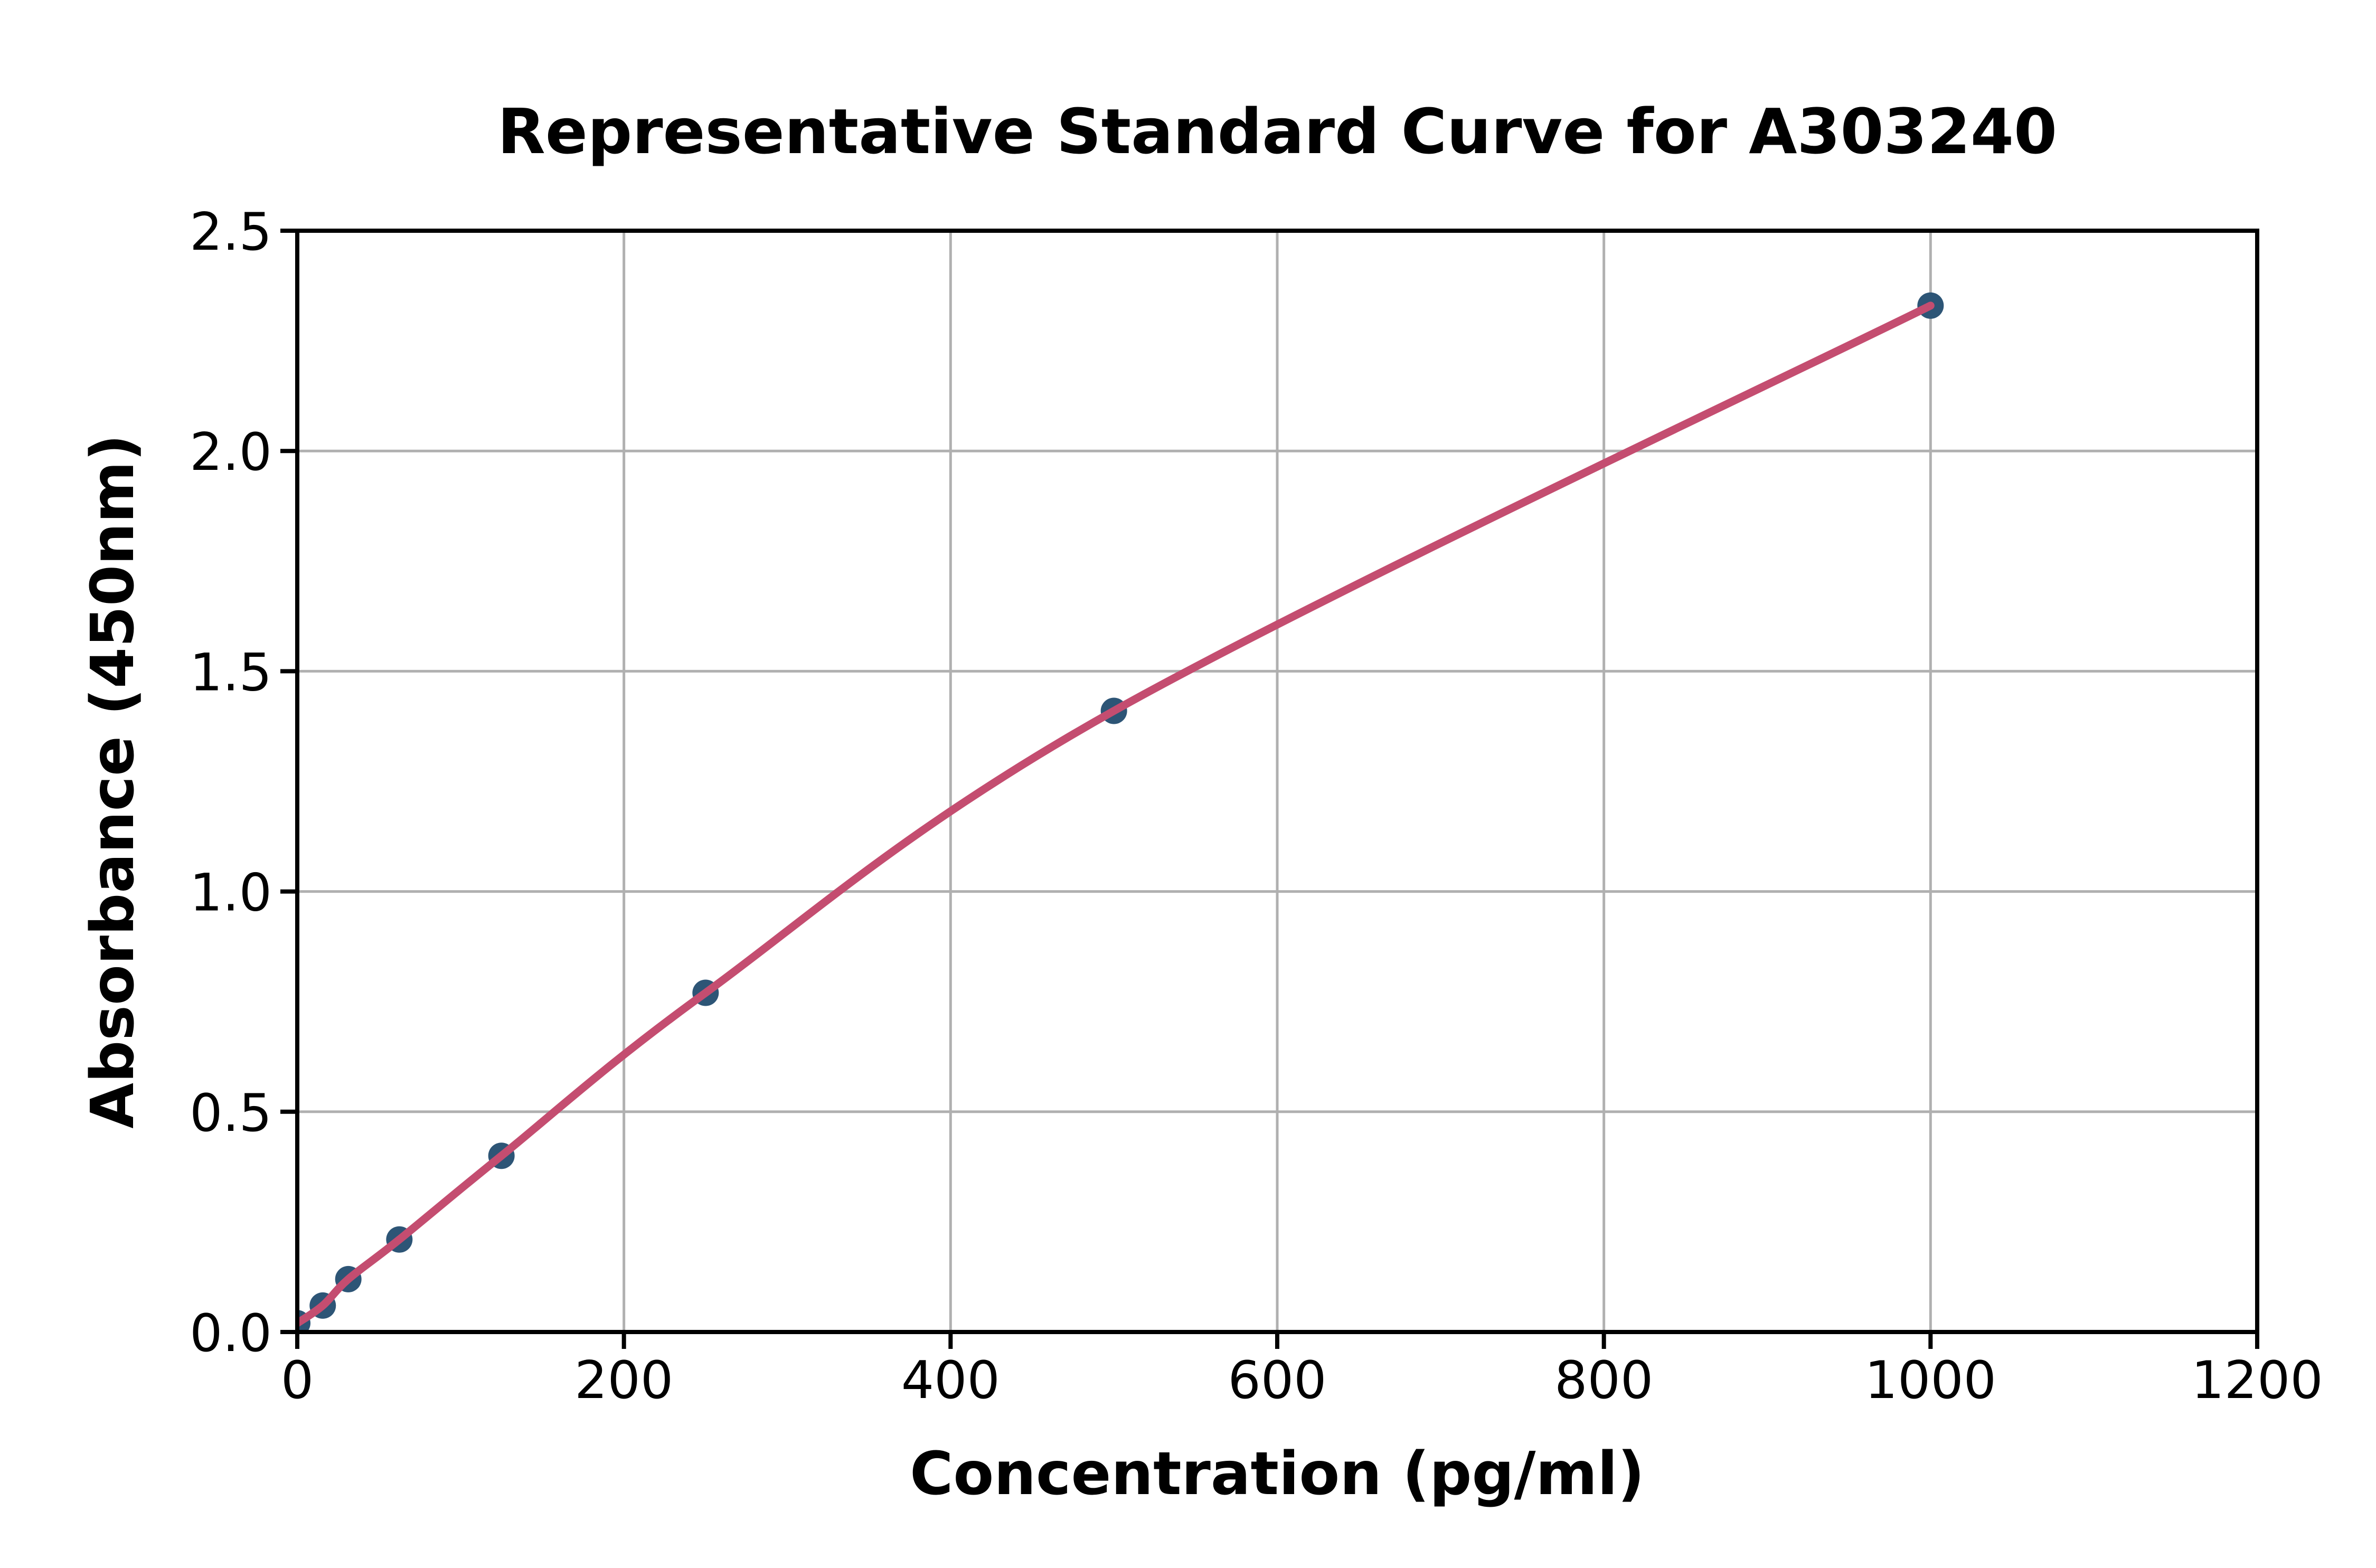 The height and width of the screenshot is (1568, 2376). What do you see at coordinates (1930, 1381) in the screenshot?
I see `x-tick-label: 1000` at bounding box center [1930, 1381].